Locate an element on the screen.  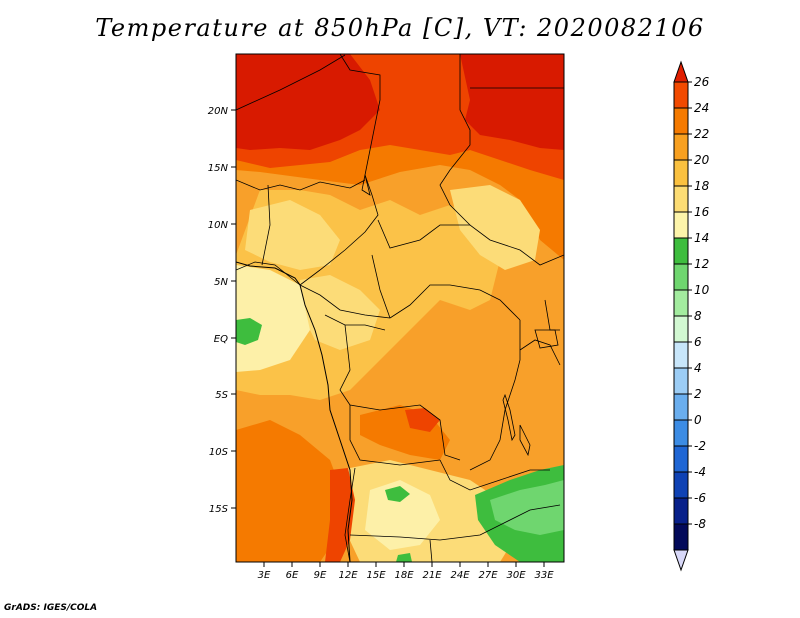
lon-label: 24E is located at coordinates (460, 575).